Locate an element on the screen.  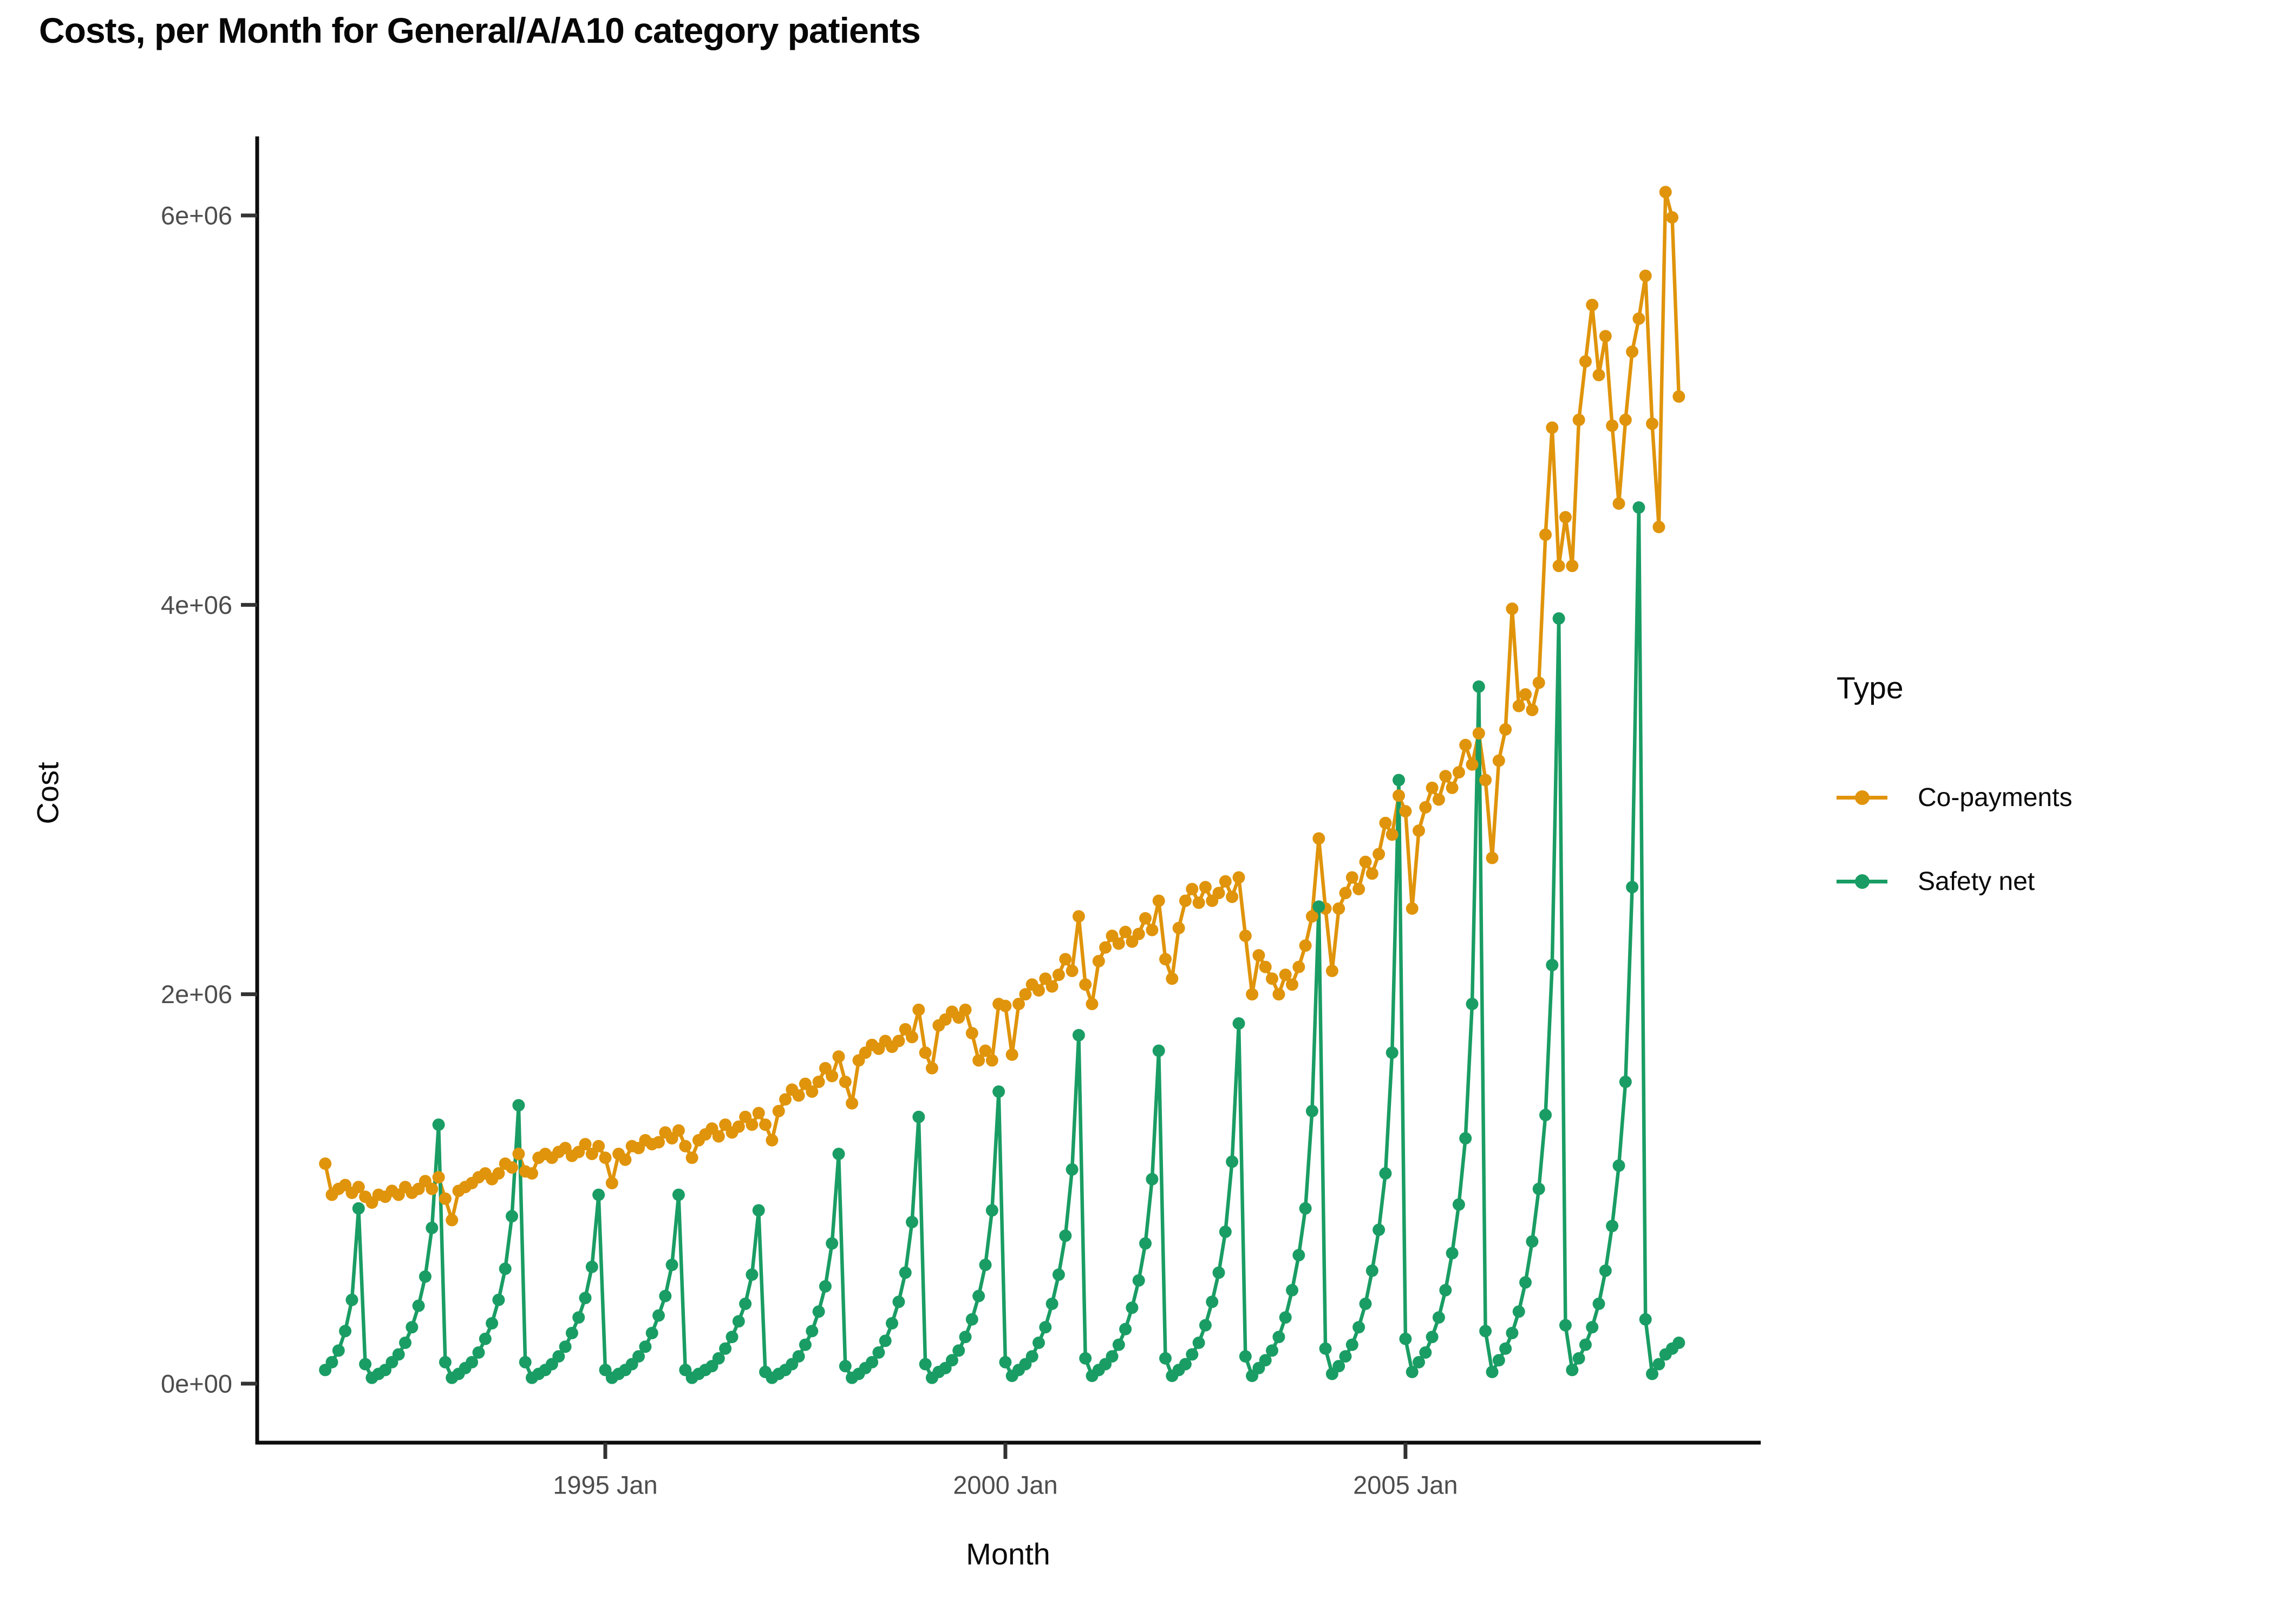
x-tick-label: 2005 Jan is located at coordinates (1406, 1485).